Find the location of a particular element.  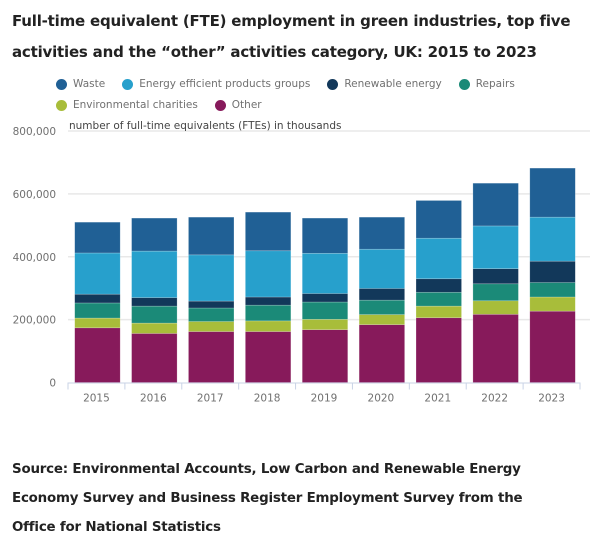

legend-item: Energy efficient products groups is located at coordinates (216, 84).